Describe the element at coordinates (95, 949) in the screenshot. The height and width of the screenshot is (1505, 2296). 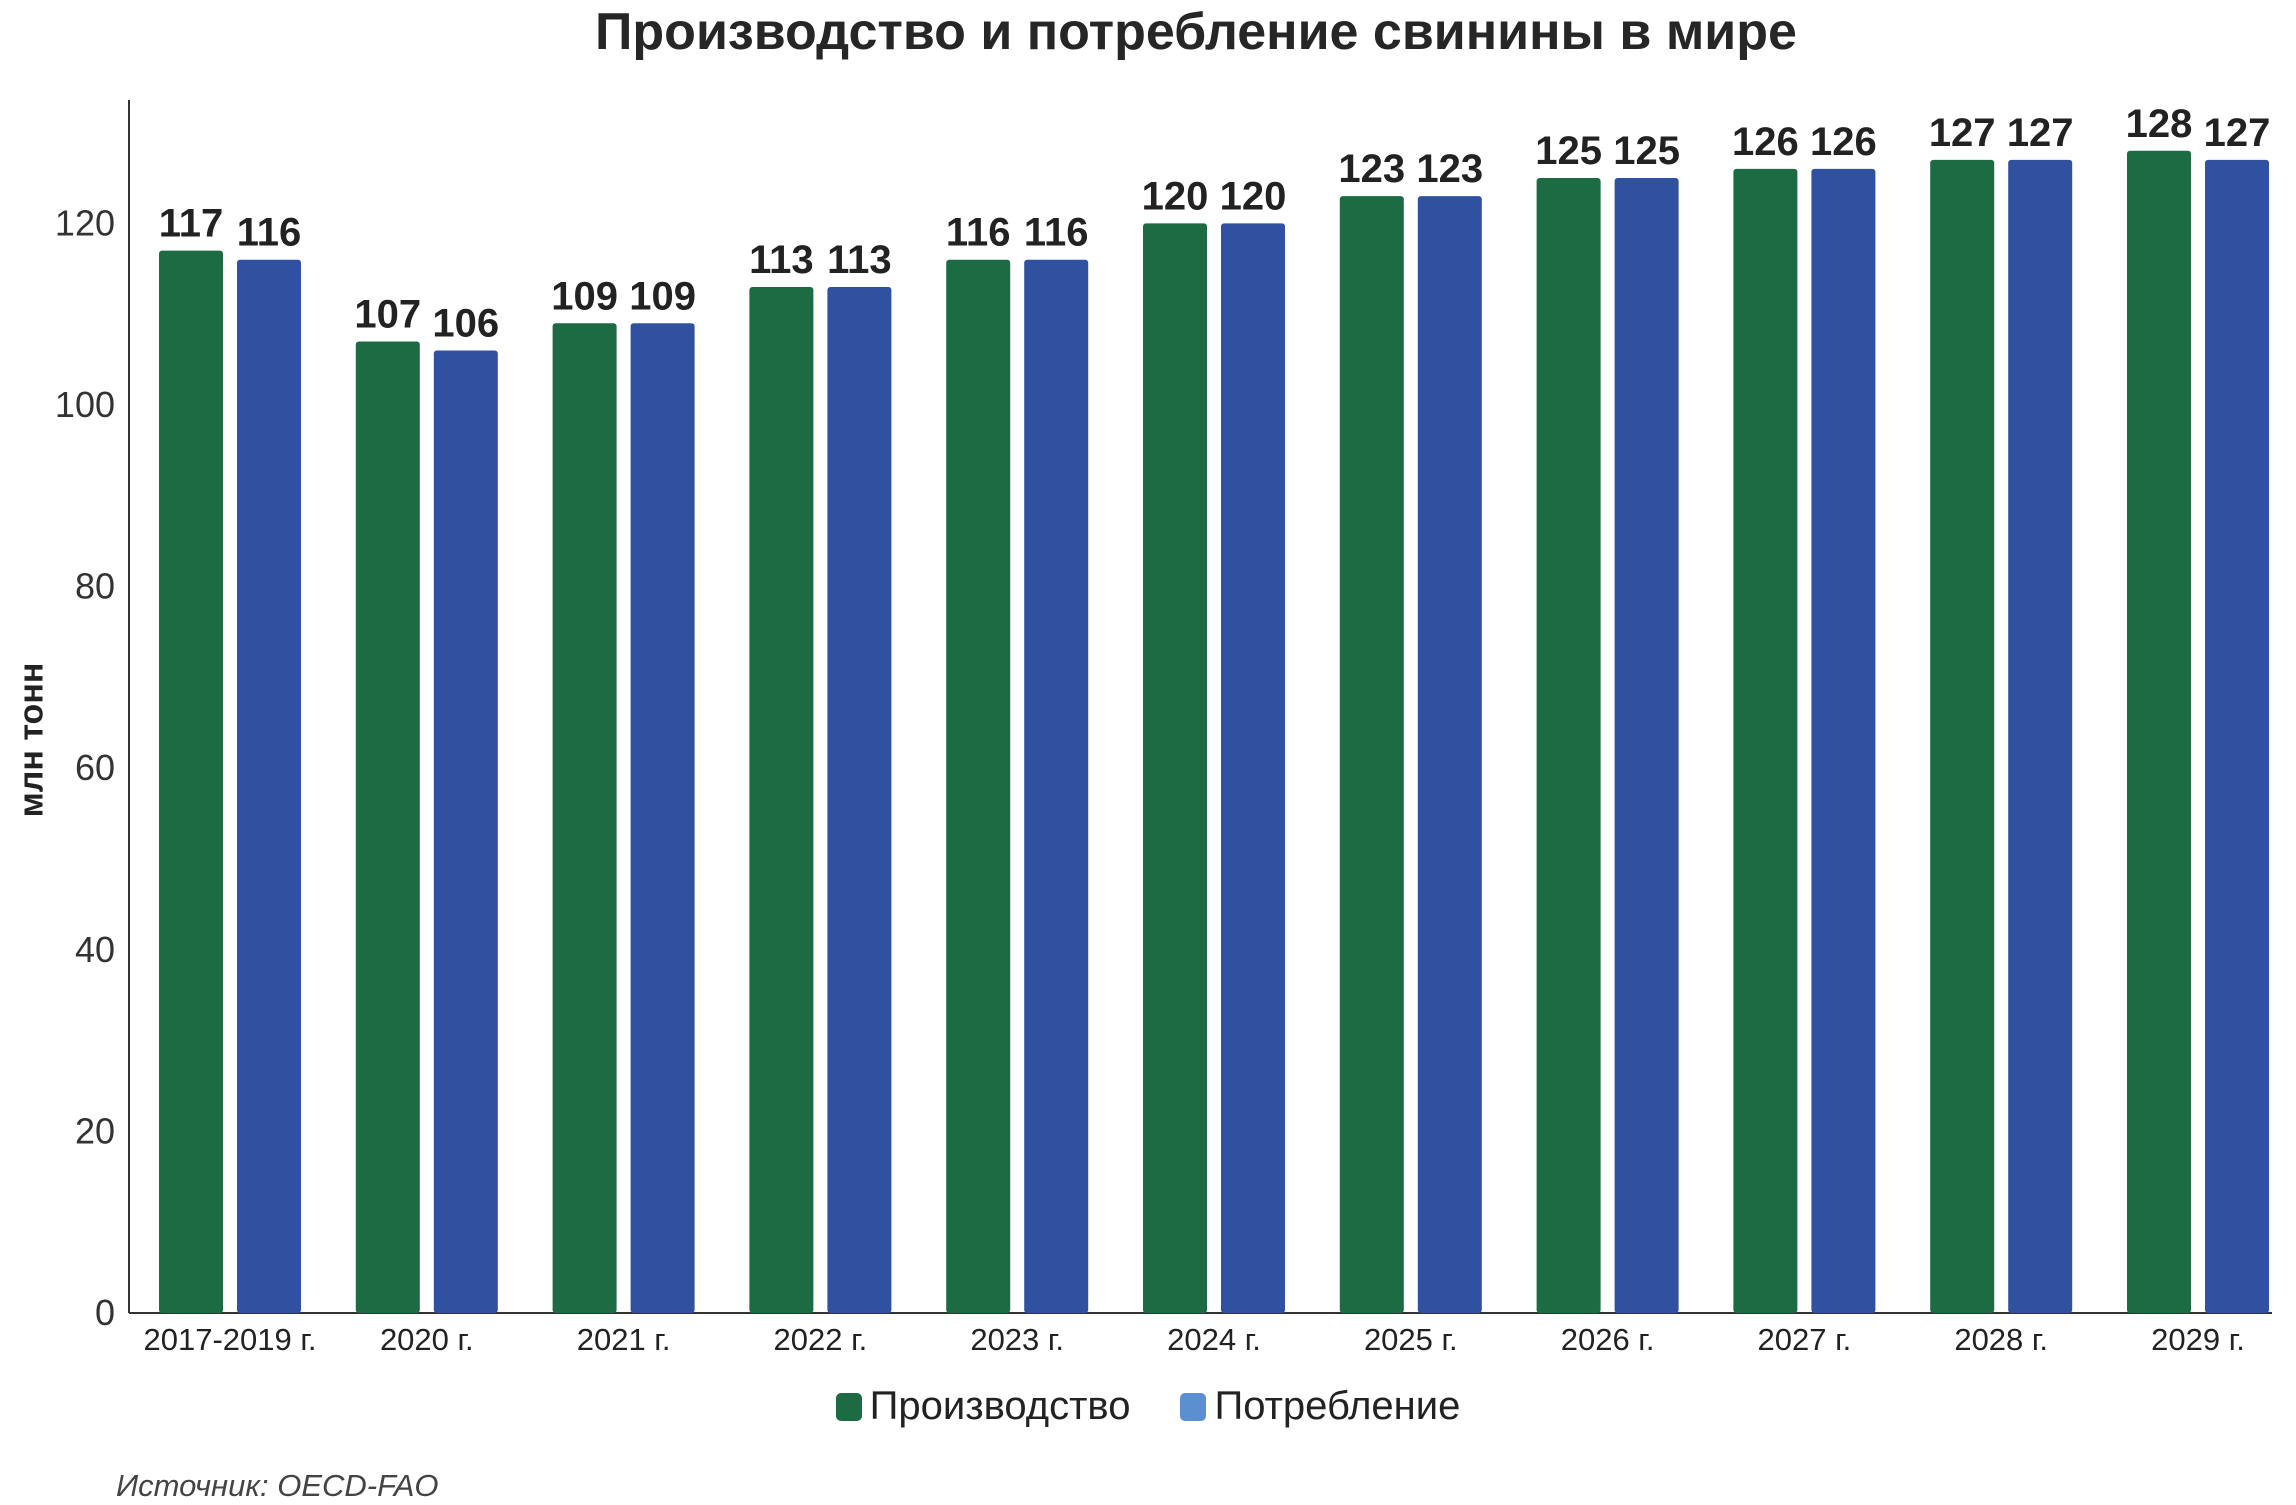
I see `y-tick-label: 40` at that location.